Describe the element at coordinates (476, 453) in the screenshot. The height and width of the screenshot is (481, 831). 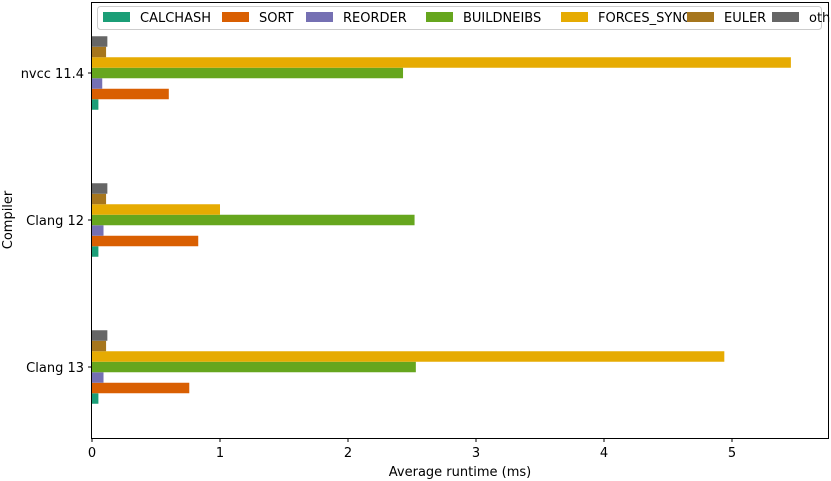
I see `x-tick-label: 3` at that location.